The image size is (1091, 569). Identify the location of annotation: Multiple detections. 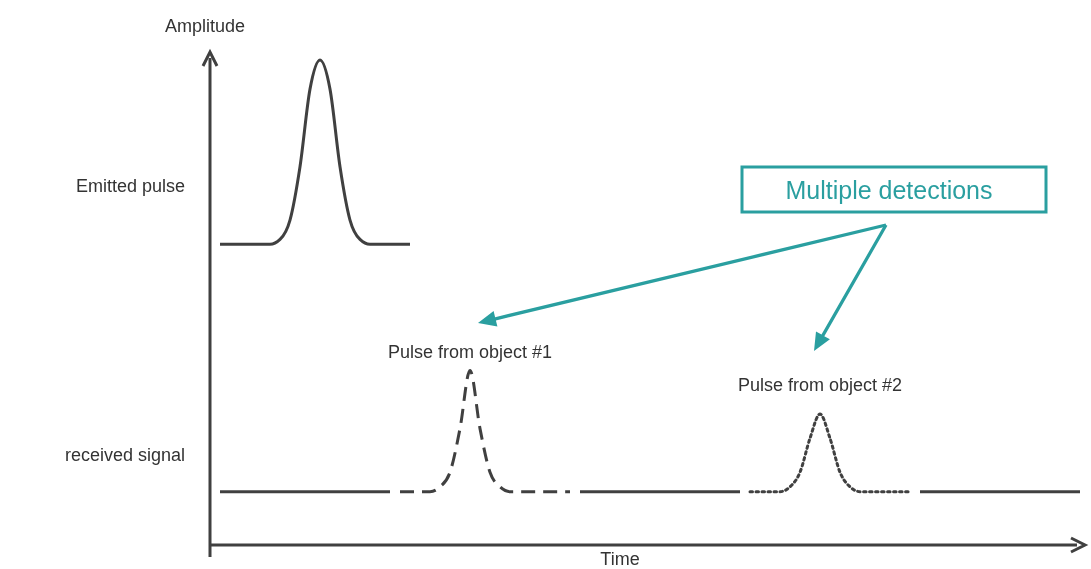
(889, 190).